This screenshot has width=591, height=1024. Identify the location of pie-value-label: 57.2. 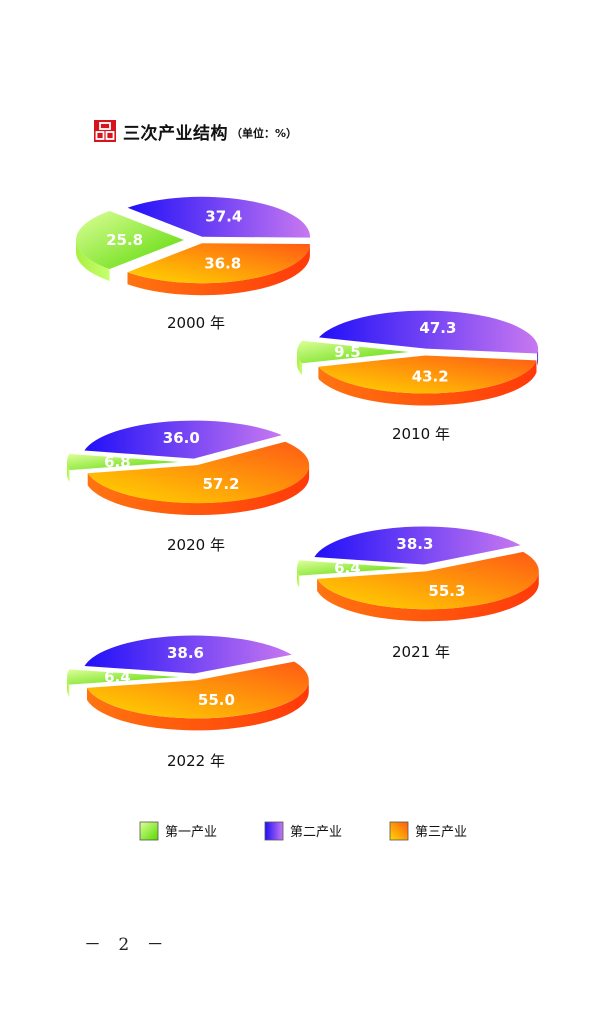
(220, 484).